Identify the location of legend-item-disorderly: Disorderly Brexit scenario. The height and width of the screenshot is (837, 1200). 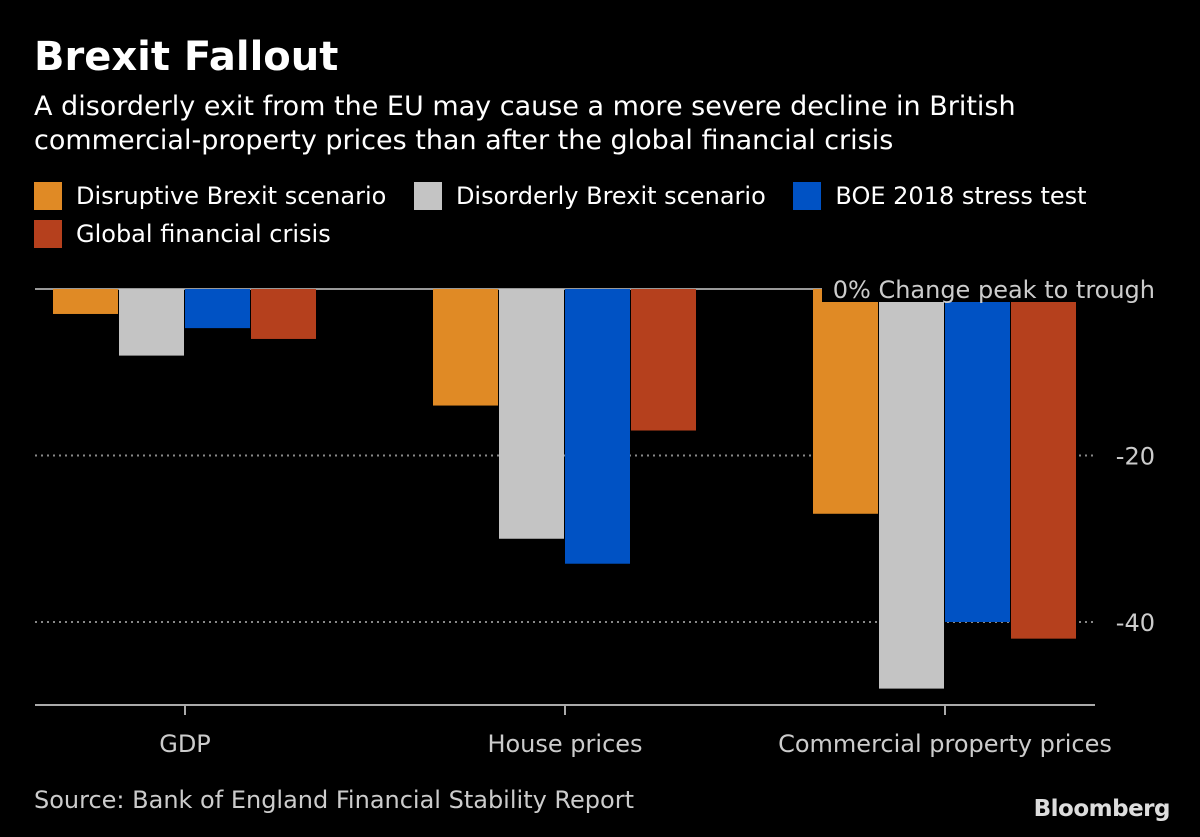
(589, 196).